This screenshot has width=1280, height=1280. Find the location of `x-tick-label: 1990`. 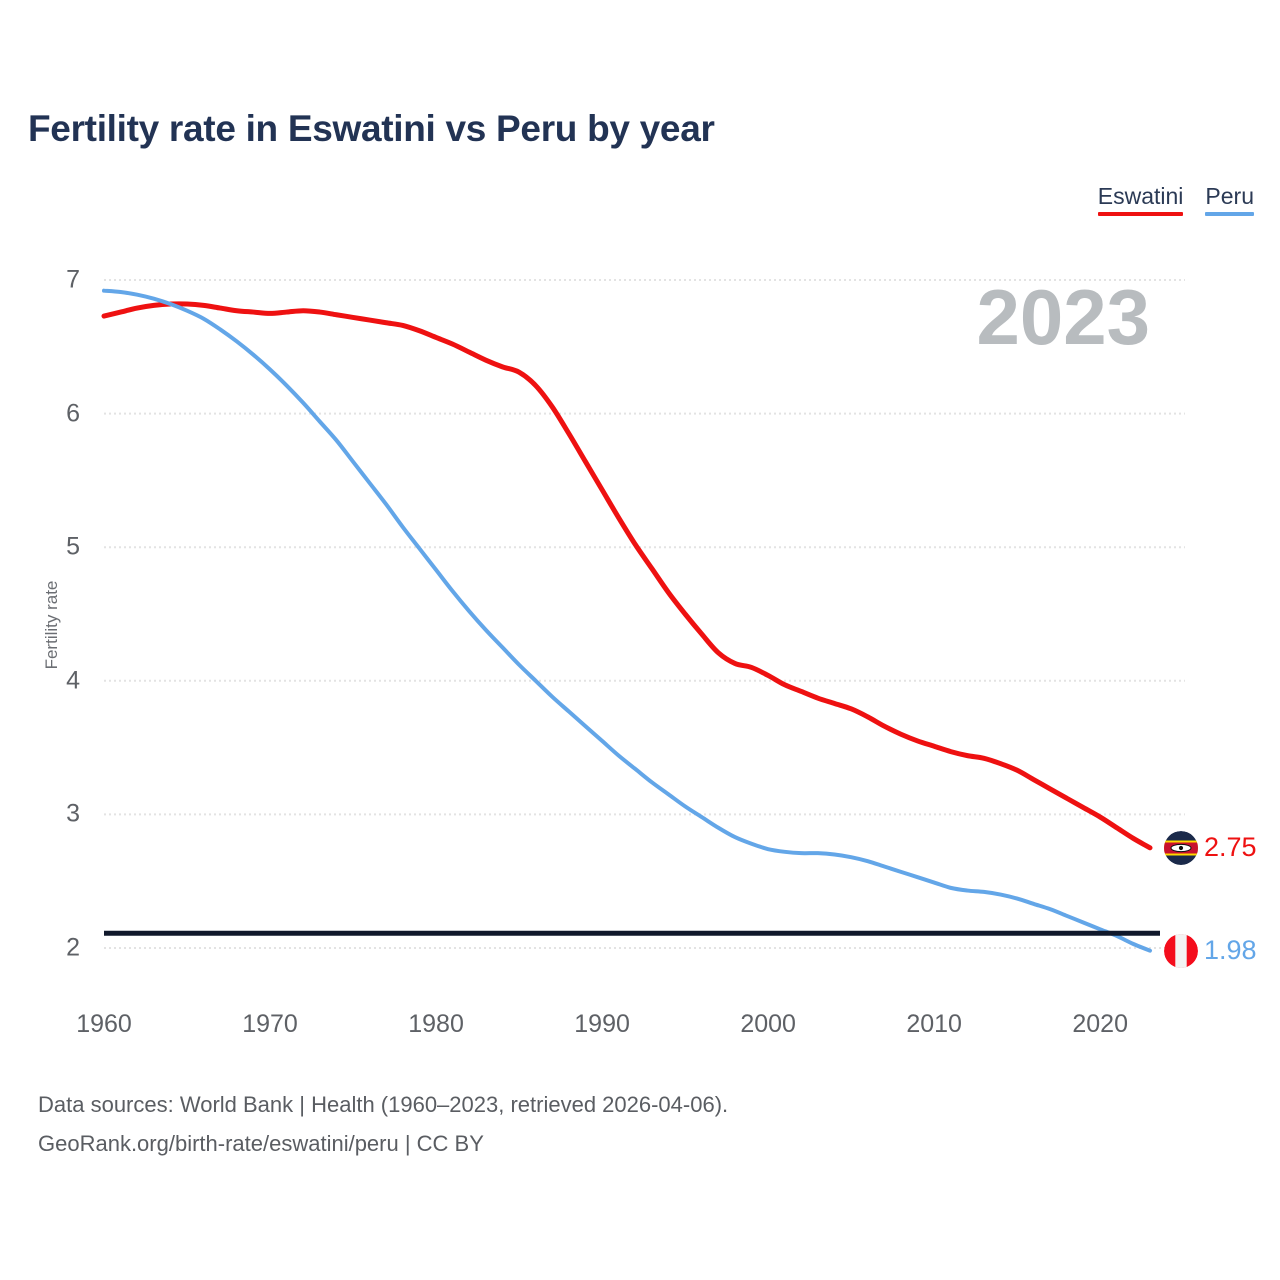

x-tick-label: 1990 is located at coordinates (602, 1024).